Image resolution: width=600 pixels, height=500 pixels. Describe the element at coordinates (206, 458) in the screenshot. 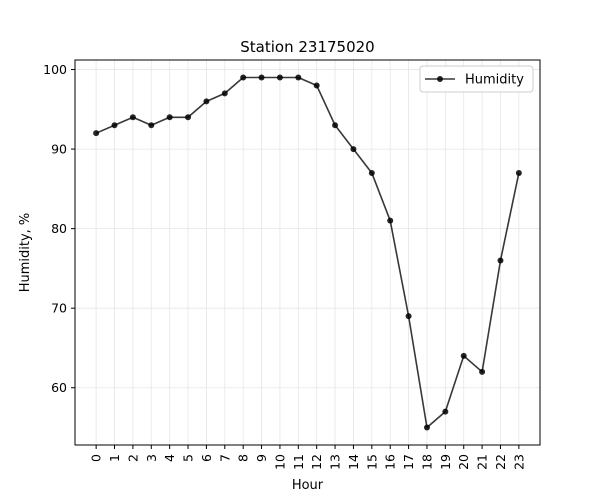

I see `x-tick-label: 6` at that location.